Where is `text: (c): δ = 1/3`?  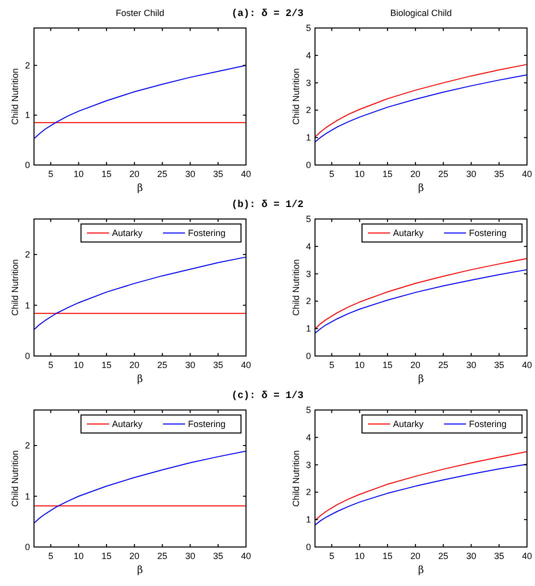
text: (c): δ = 1/3 is located at coordinates (267, 396).